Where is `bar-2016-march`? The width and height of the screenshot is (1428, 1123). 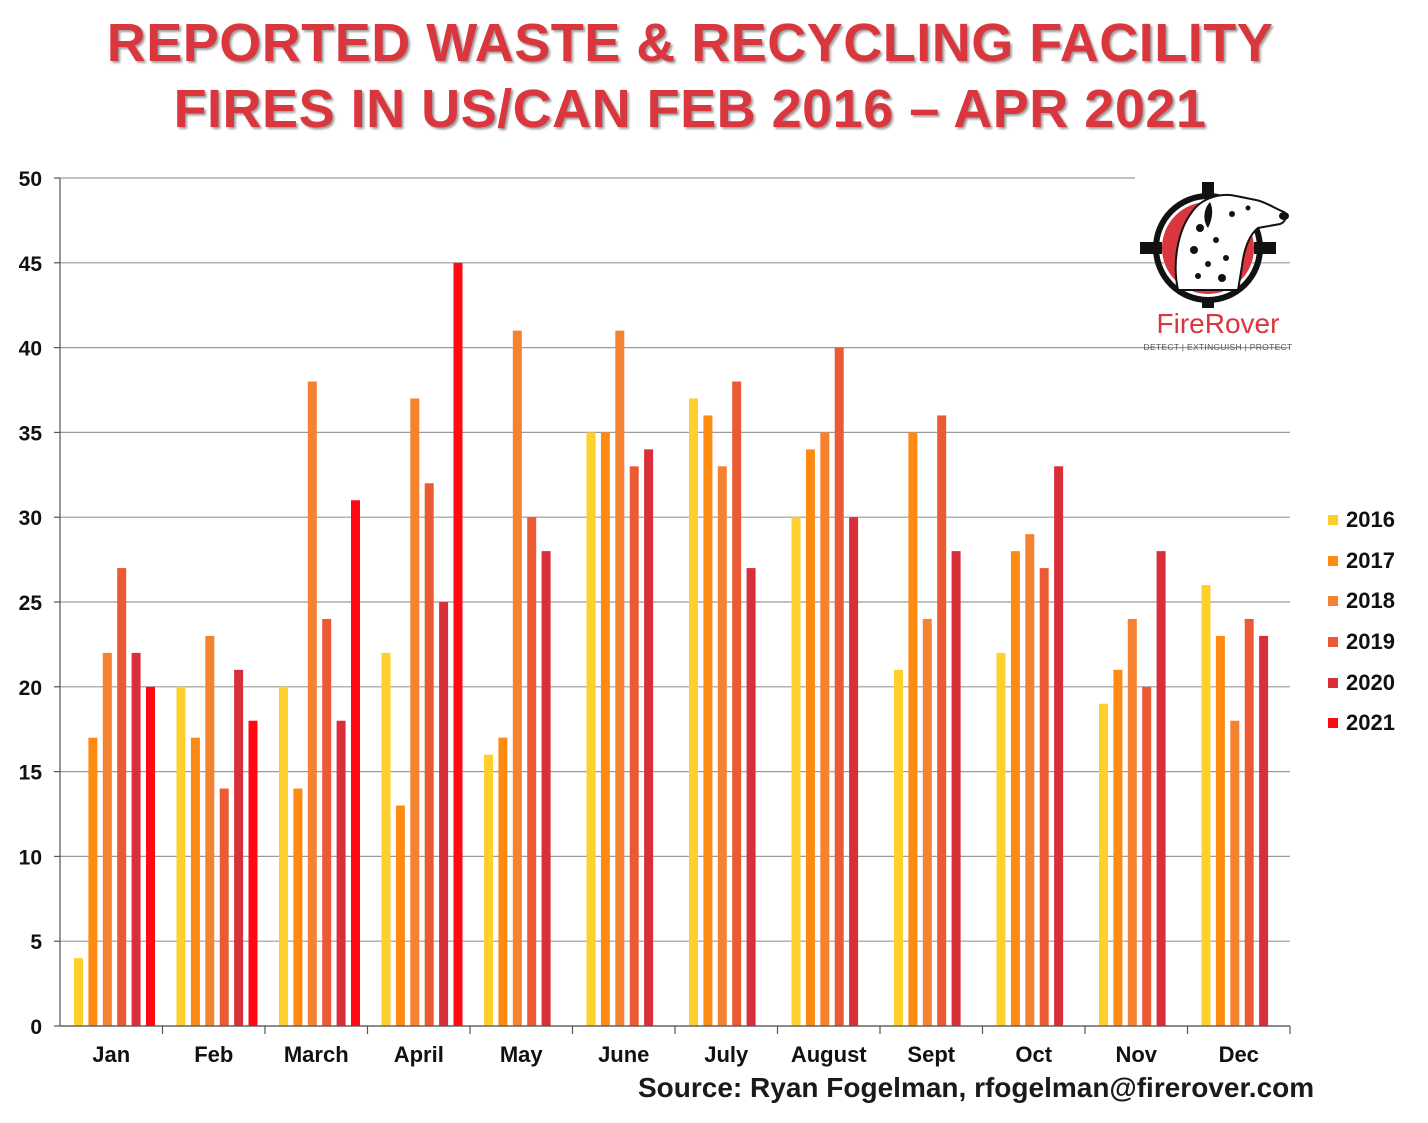
bar-2016-march is located at coordinates (283, 856).